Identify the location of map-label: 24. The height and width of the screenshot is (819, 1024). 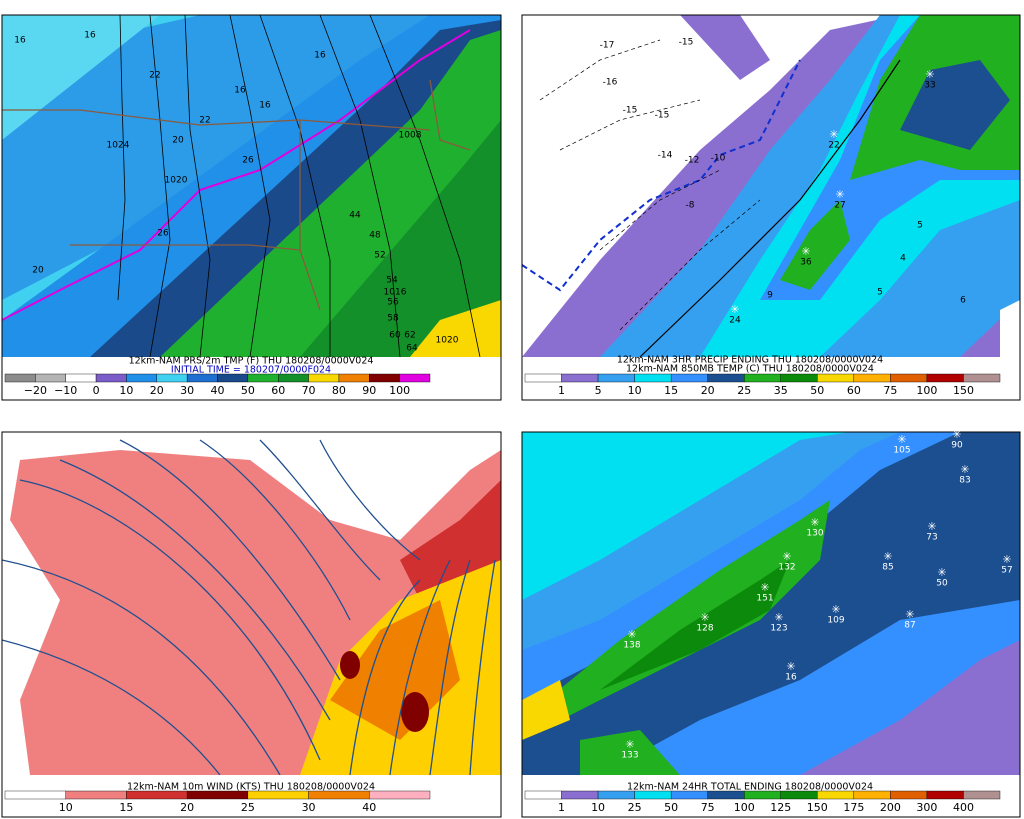
(735, 321).